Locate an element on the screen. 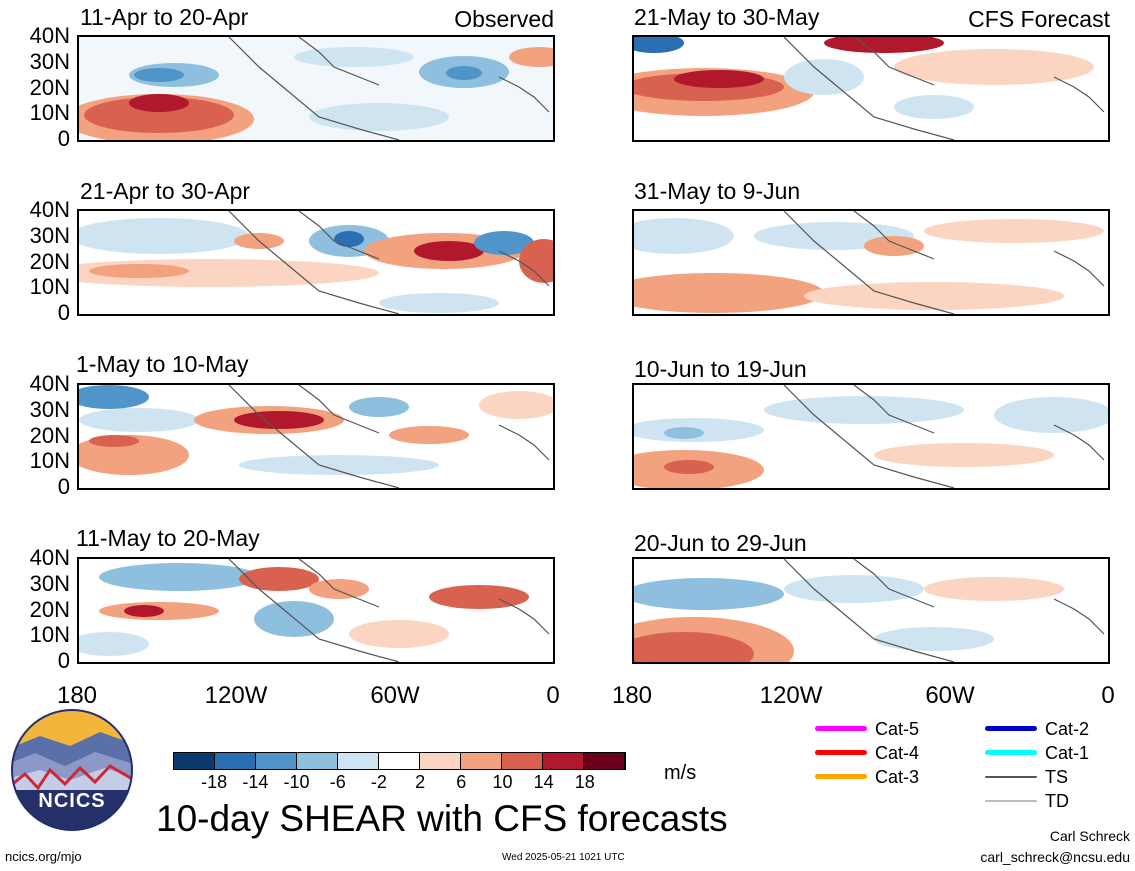 The height and width of the screenshot is (871, 1135). lon-tick-60w-right: 60W is located at coordinates (950, 695).